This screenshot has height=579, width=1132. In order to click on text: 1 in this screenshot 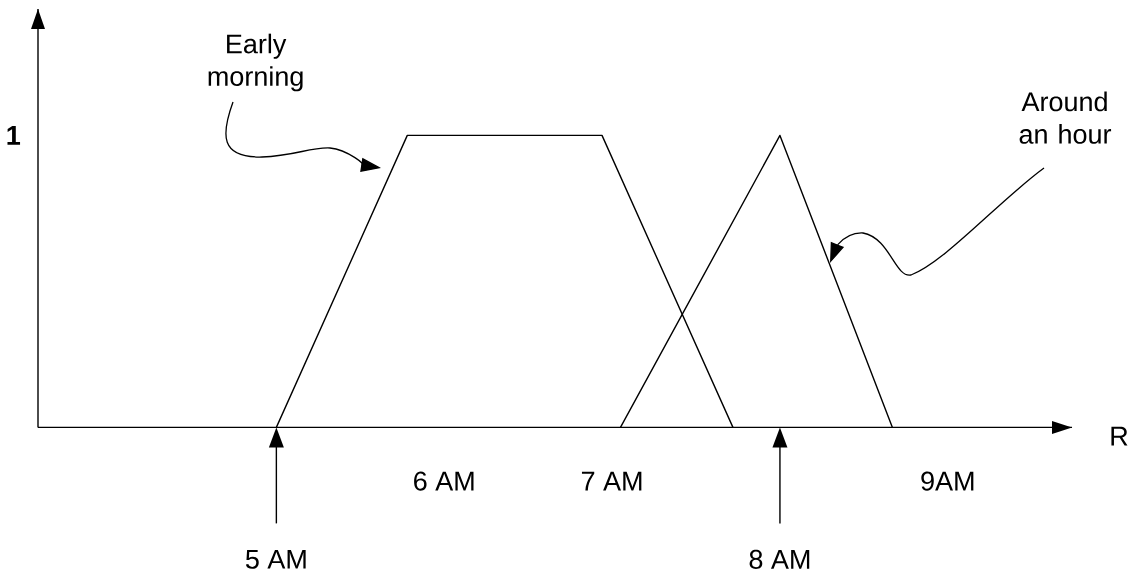, I will do `click(14, 135)`.